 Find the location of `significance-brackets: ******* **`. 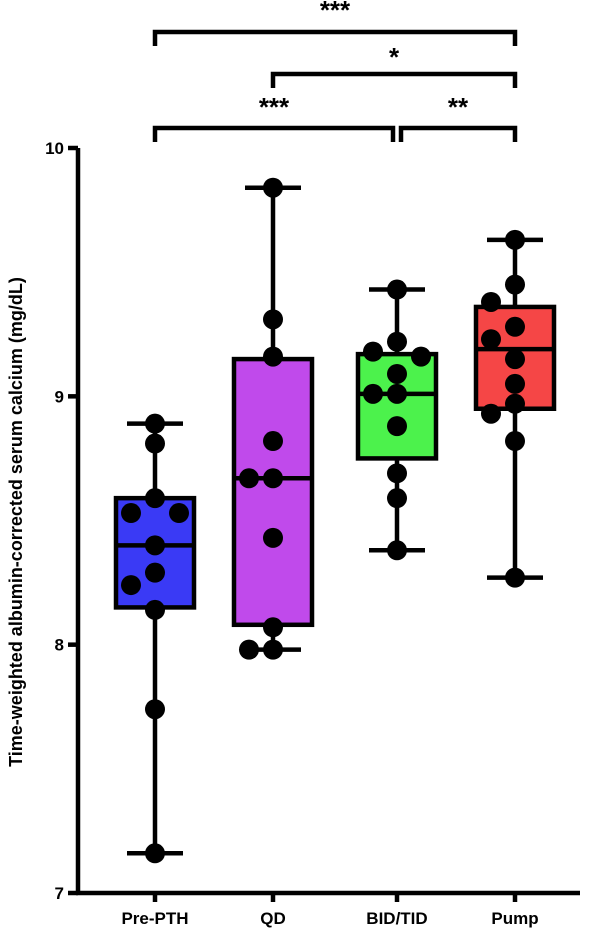

significance-brackets: ******* ** is located at coordinates (335, 71).